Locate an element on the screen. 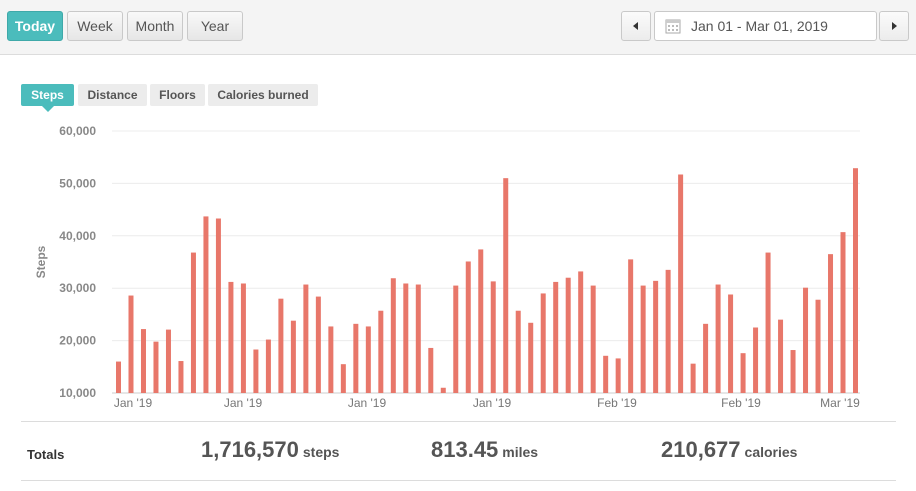 Image resolution: width=916 pixels, height=491 pixels. total-calories-value: 210,677 is located at coordinates (701, 449).